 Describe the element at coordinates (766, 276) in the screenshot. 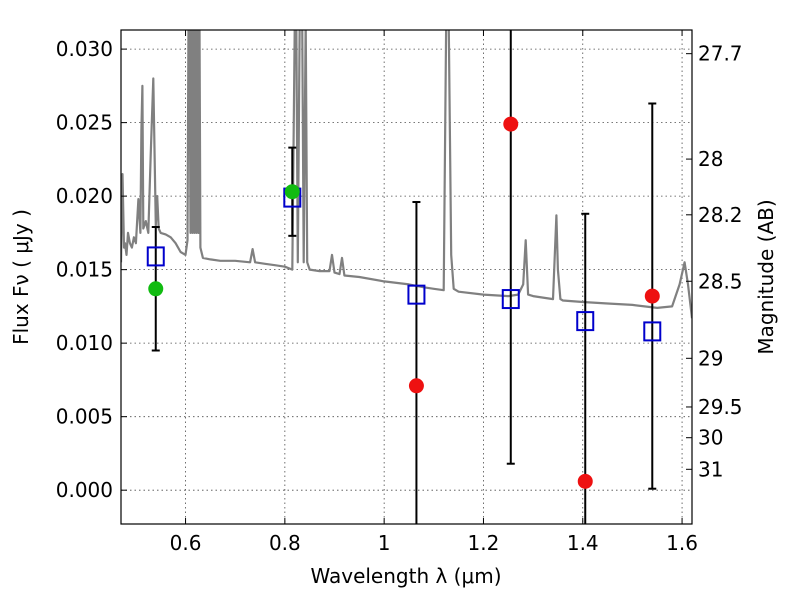

I see `y2-axis-title: Magnitude (AB)` at that location.